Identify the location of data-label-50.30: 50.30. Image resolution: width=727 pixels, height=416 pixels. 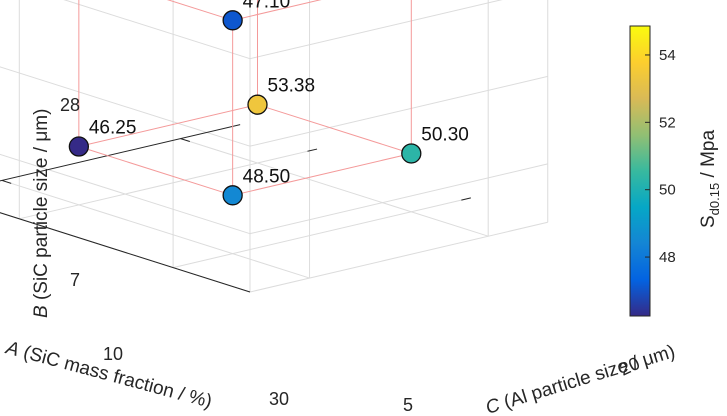
(445, 134).